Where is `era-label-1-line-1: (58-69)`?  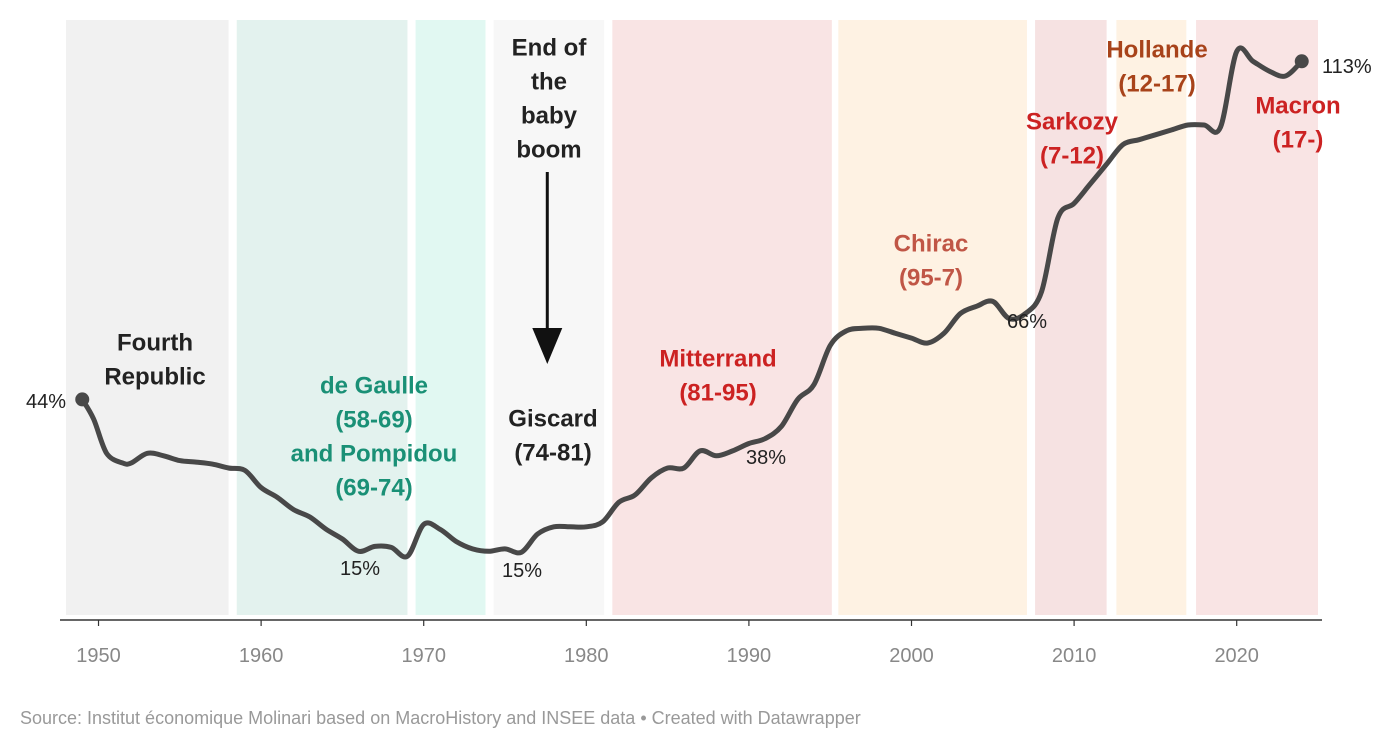 era-label-1-line-1: (58-69) is located at coordinates (373, 419).